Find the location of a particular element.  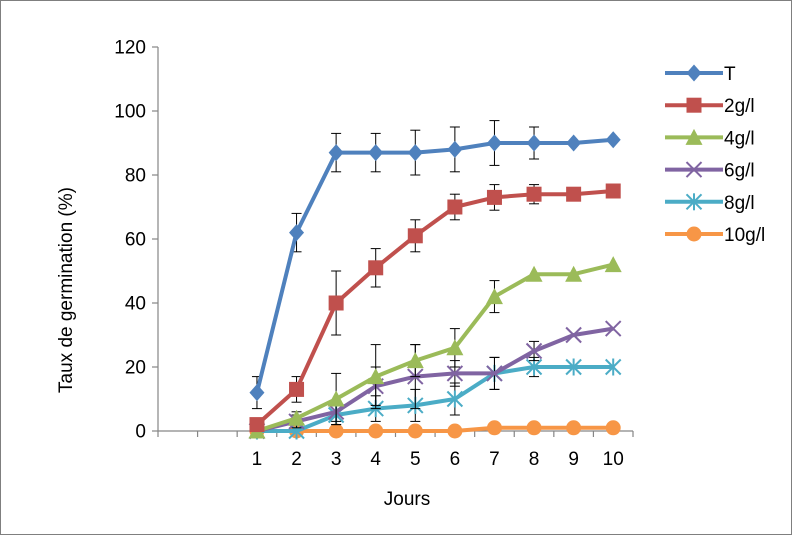

x-tick-label: 2 is located at coordinates (296, 459).